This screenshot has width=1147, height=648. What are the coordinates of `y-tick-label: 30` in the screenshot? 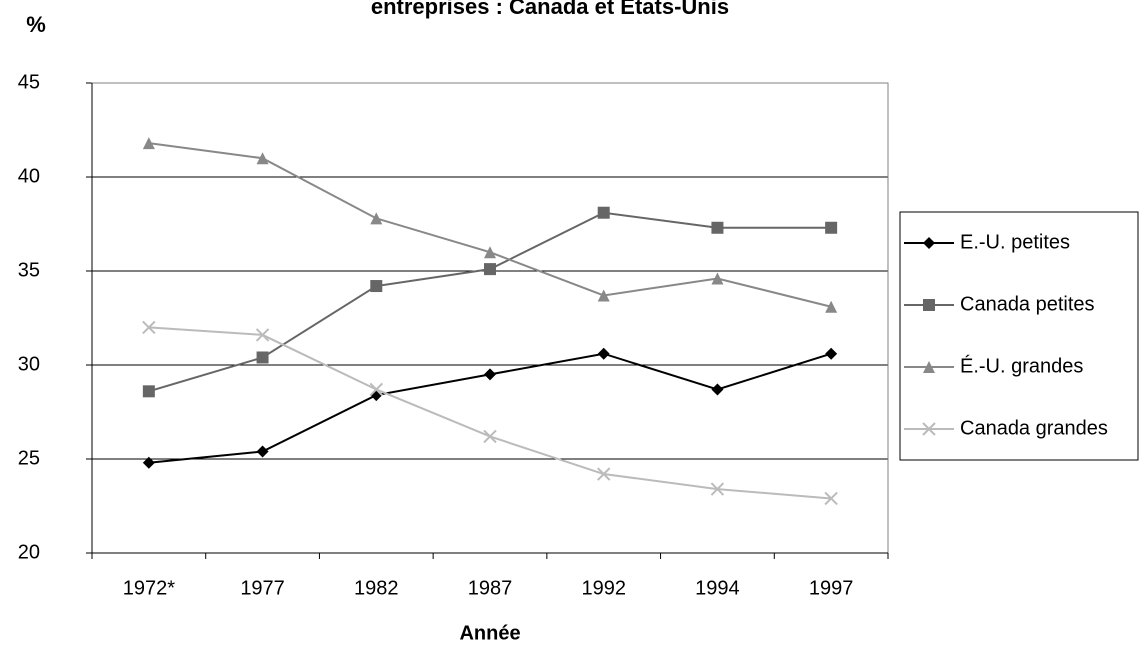 It's located at (29, 364).